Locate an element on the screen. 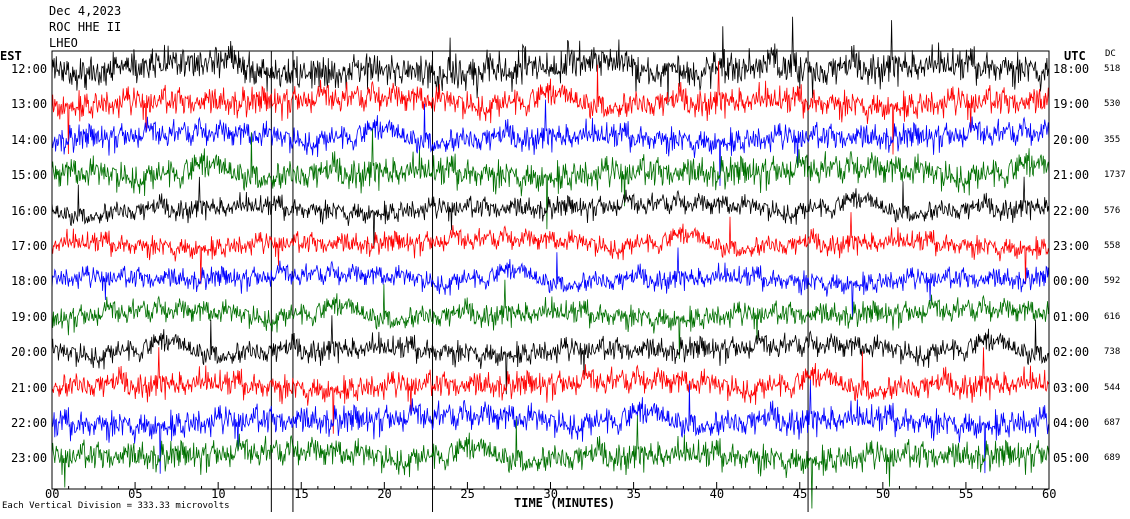  est-hour-label: 19:00 is located at coordinates (29, 316).